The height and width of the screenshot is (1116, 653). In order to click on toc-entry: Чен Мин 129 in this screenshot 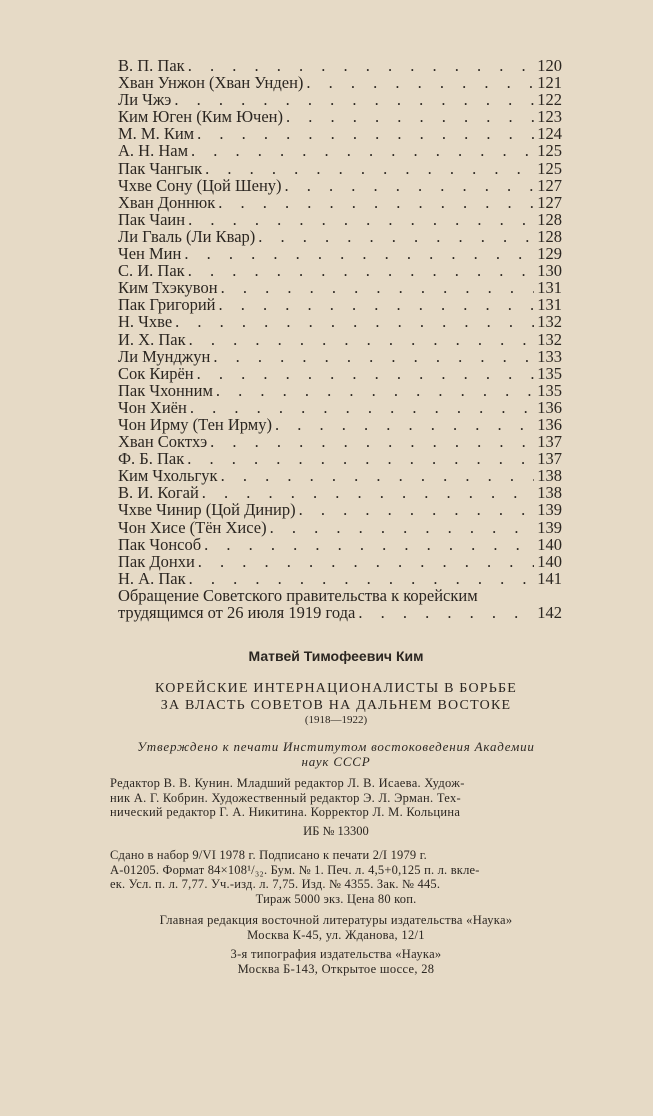, I will do `click(340, 253)`.